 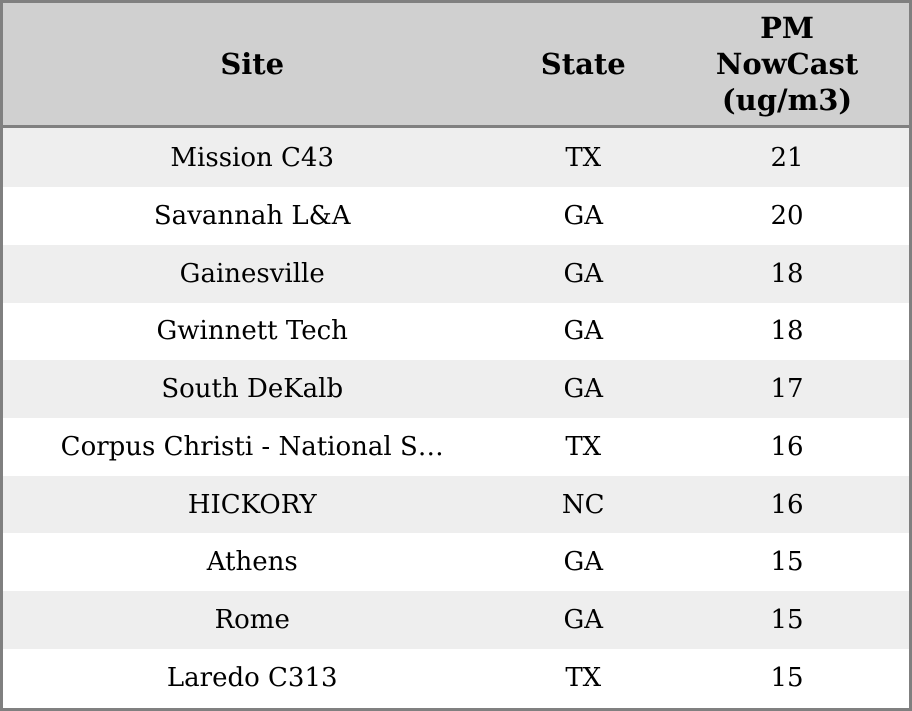 I want to click on table-row: Laredo C313 TX 15, so click(x=456, y=679).